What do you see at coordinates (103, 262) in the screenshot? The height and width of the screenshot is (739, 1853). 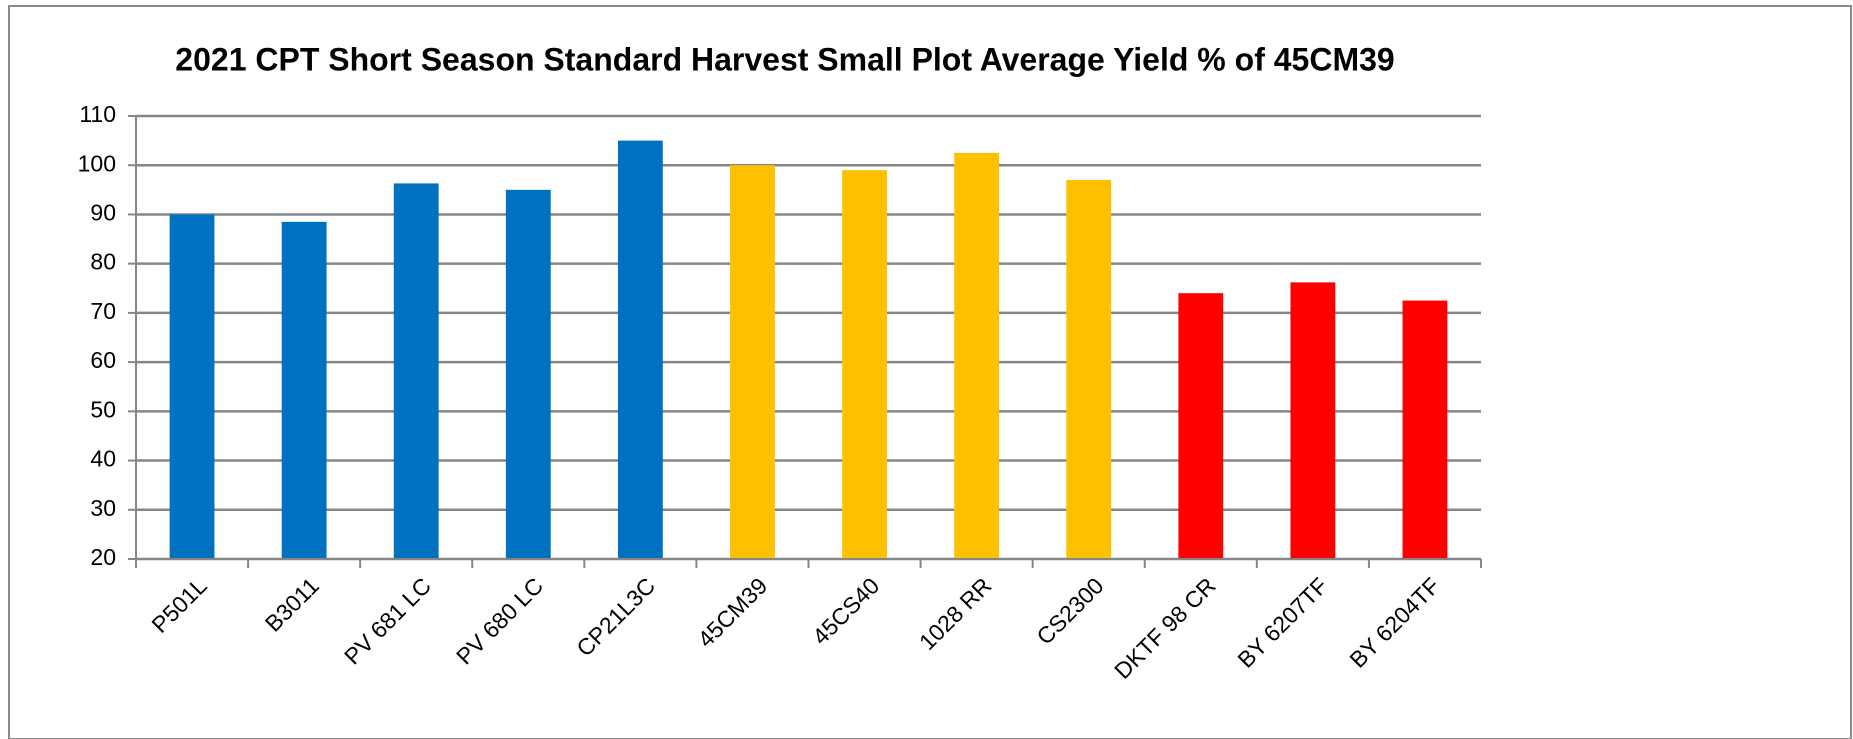 I see `y-tick-label: 80` at bounding box center [103, 262].